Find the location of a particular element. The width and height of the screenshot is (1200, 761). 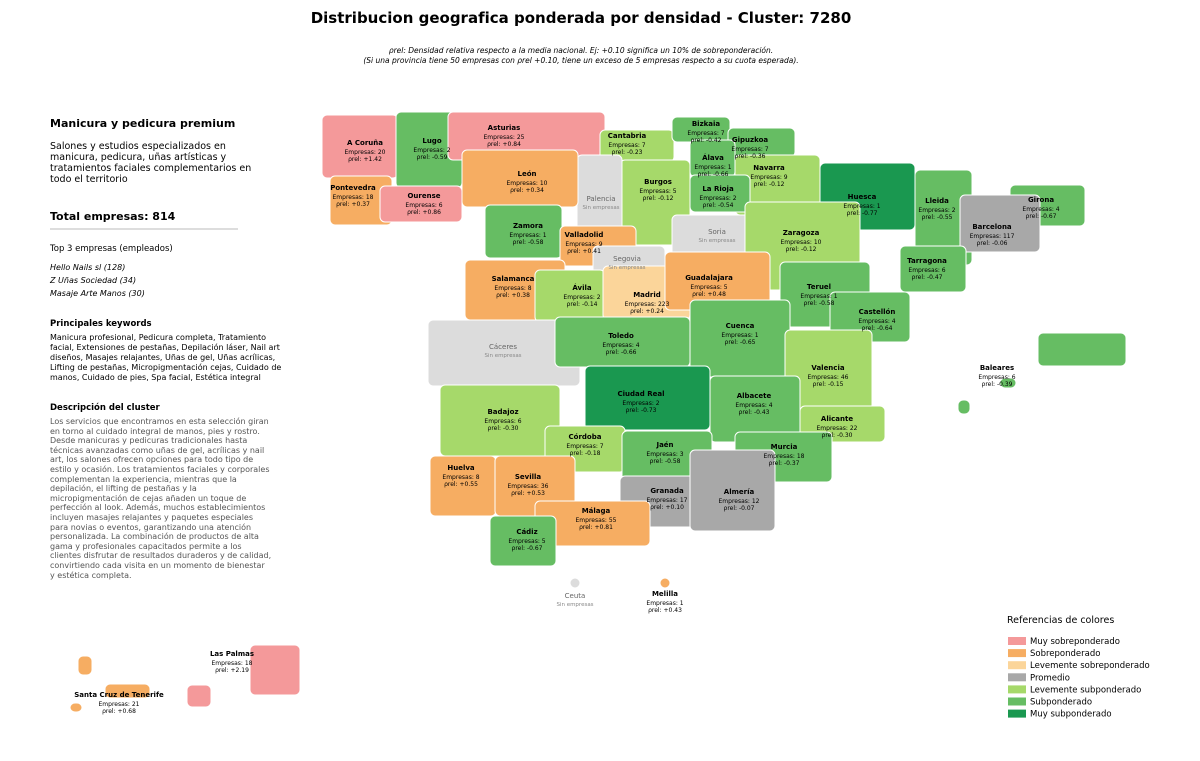

province-name: Álava is located at coordinates (713, 157).